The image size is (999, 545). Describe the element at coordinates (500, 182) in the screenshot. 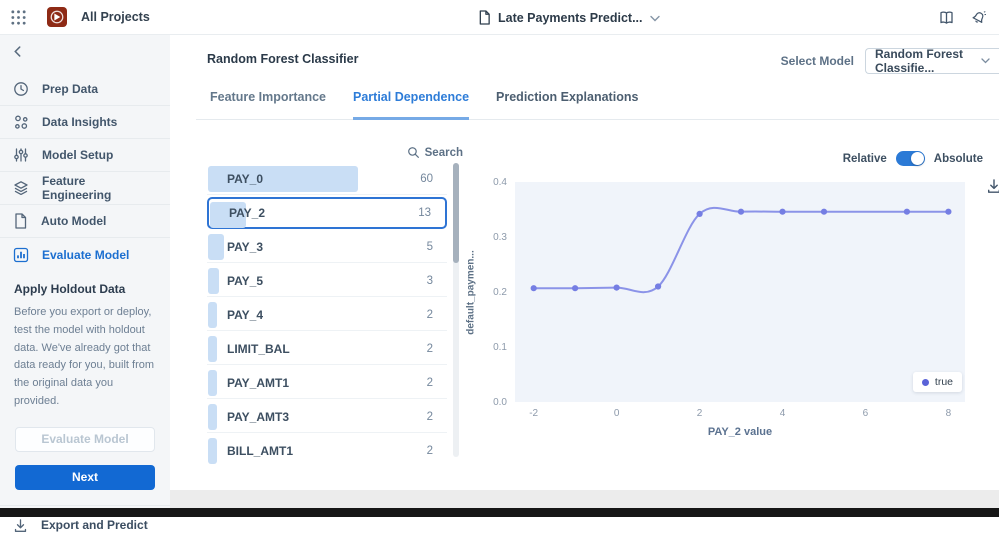

I see `y-tick-label: 0.4` at that location.